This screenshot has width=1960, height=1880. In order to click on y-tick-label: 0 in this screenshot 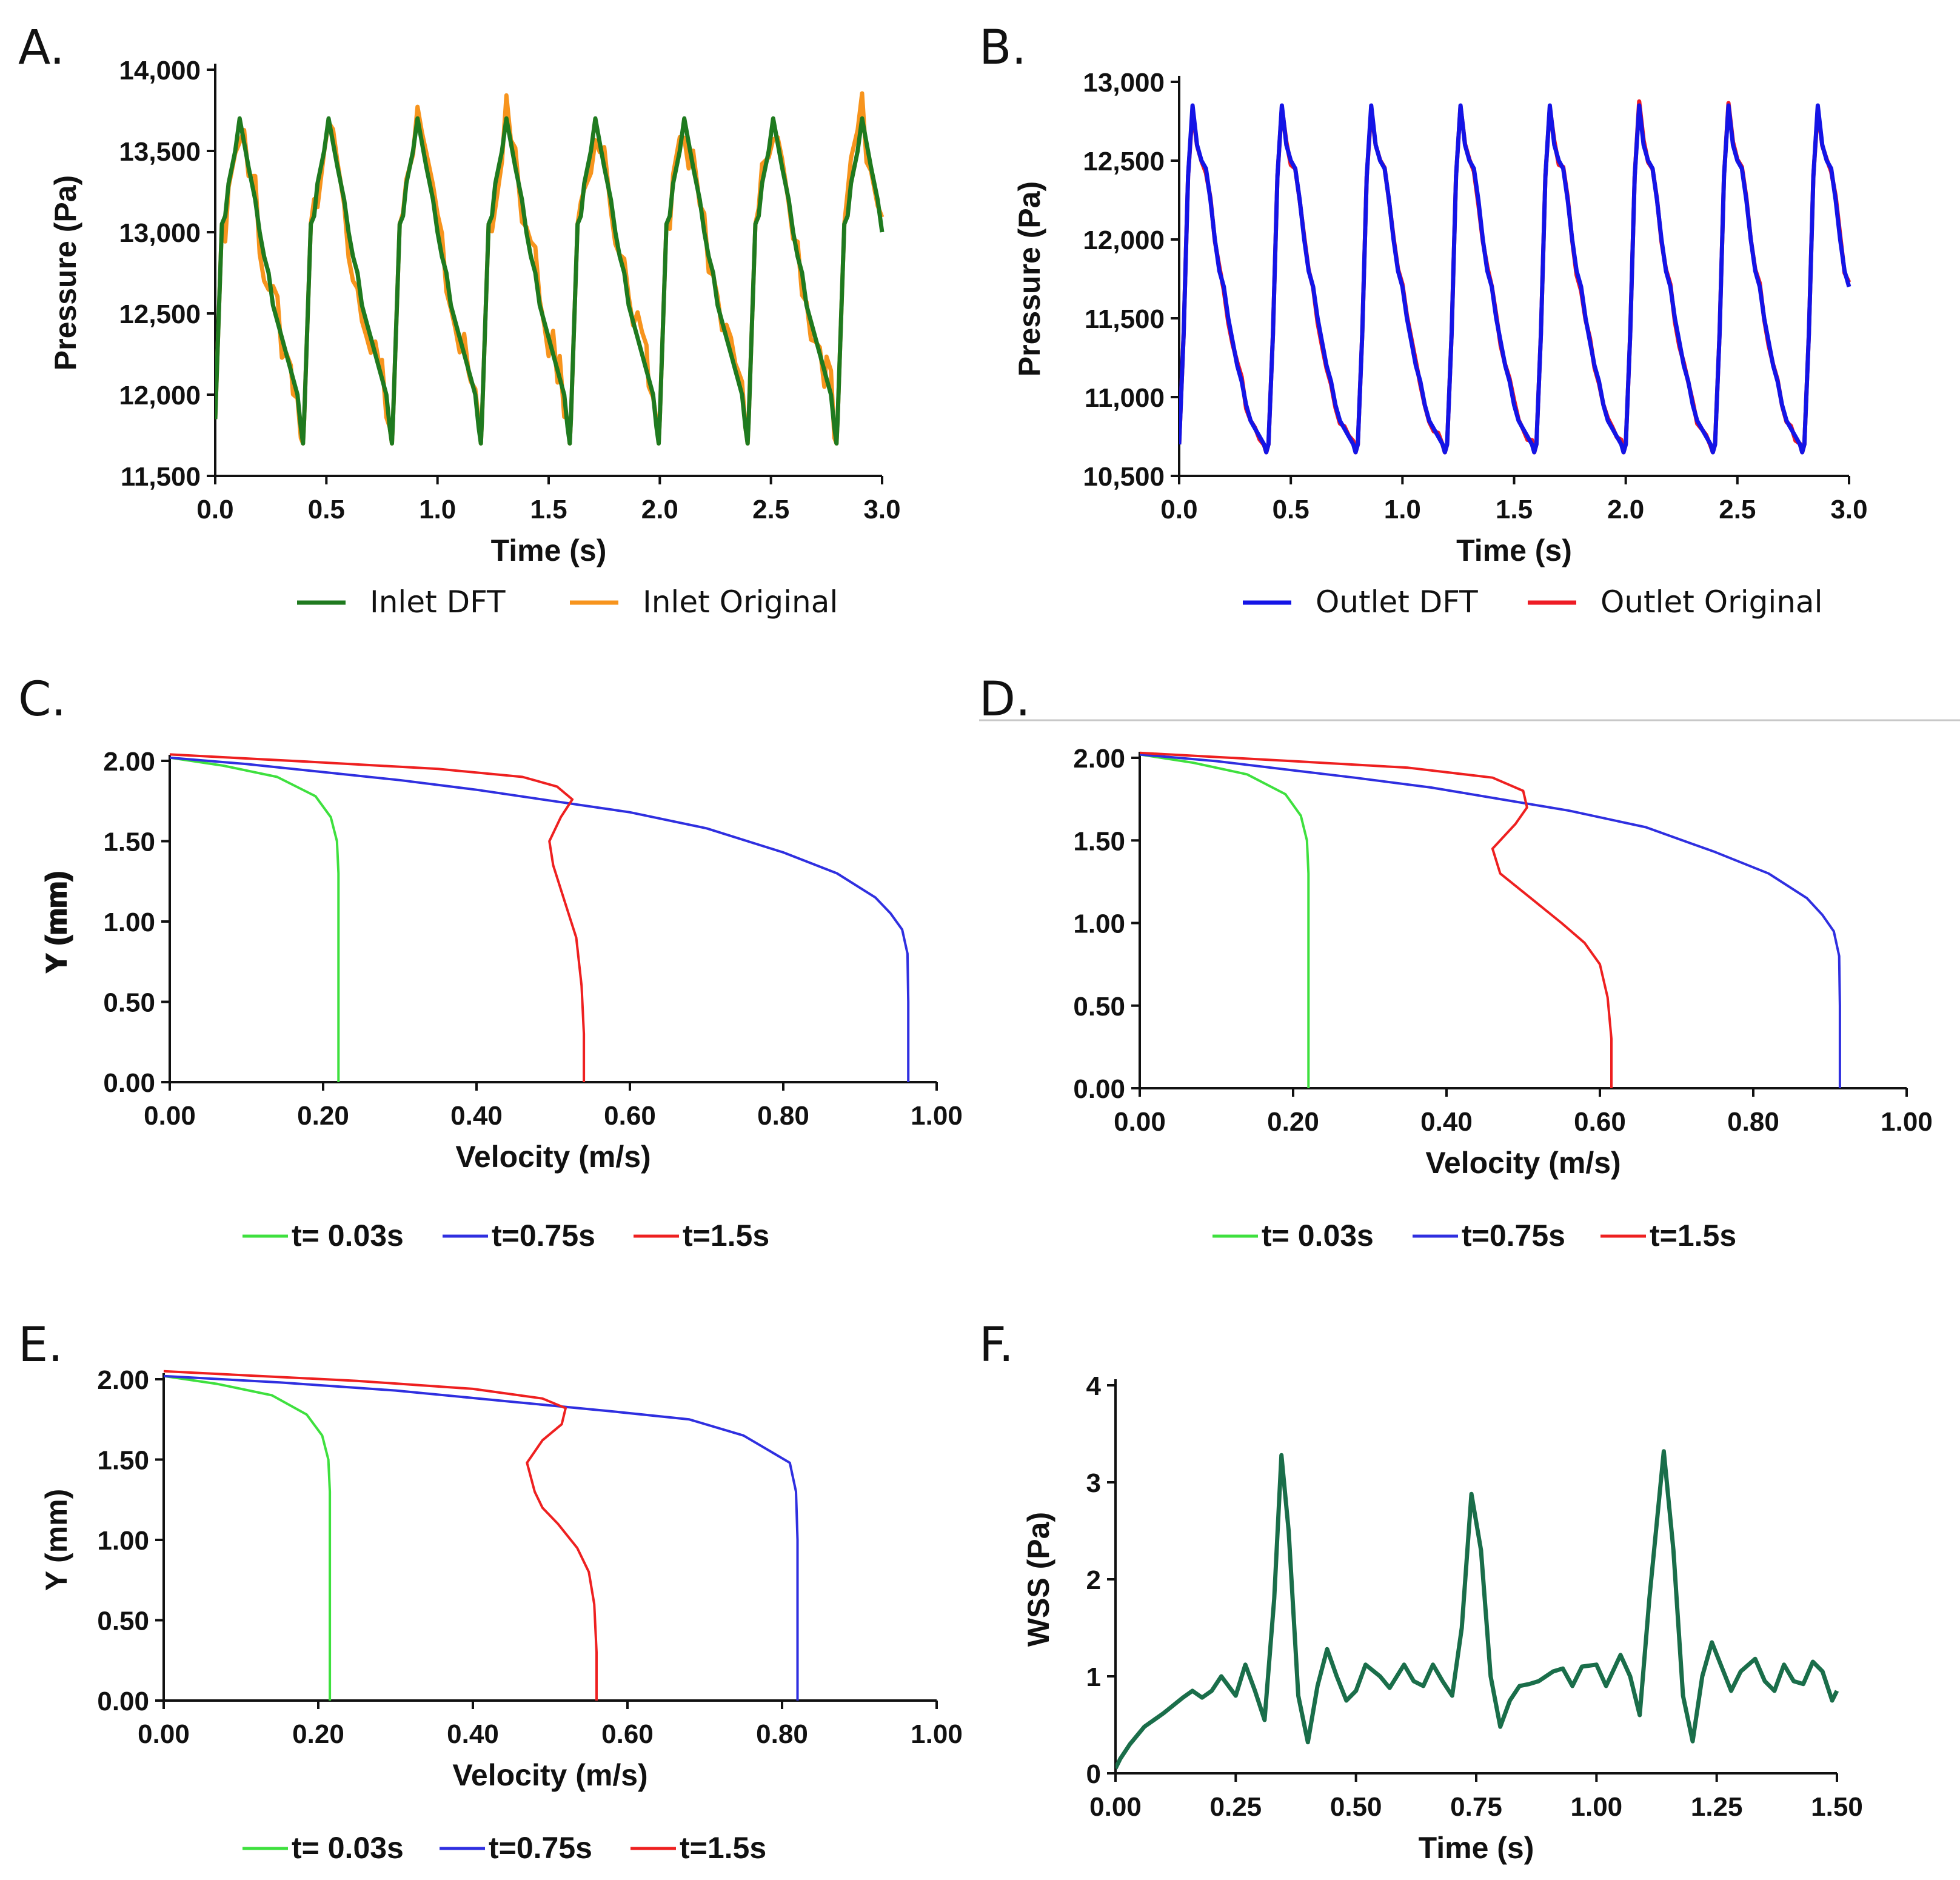, I will do `click(1093, 1774)`.